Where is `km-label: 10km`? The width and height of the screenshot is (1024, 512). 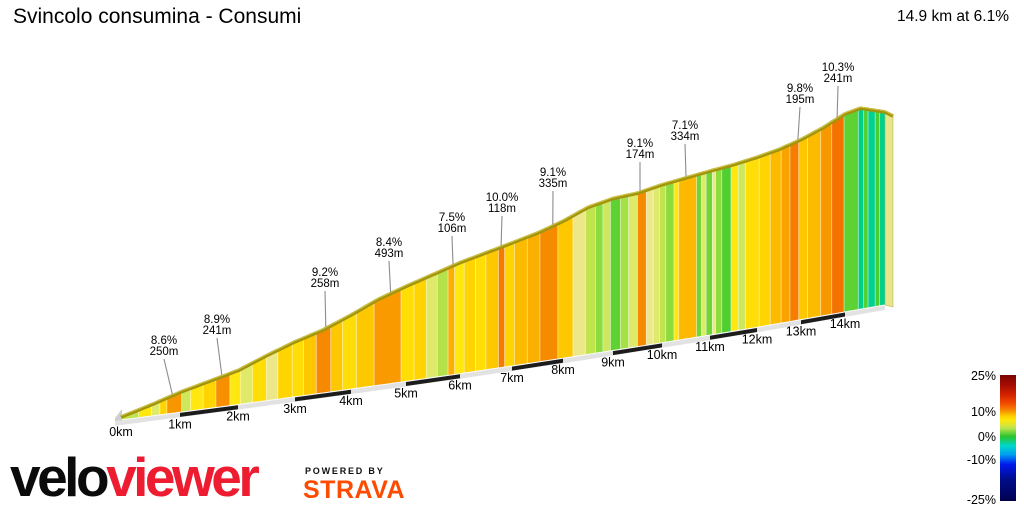
km-label: 10km is located at coordinates (662, 355).